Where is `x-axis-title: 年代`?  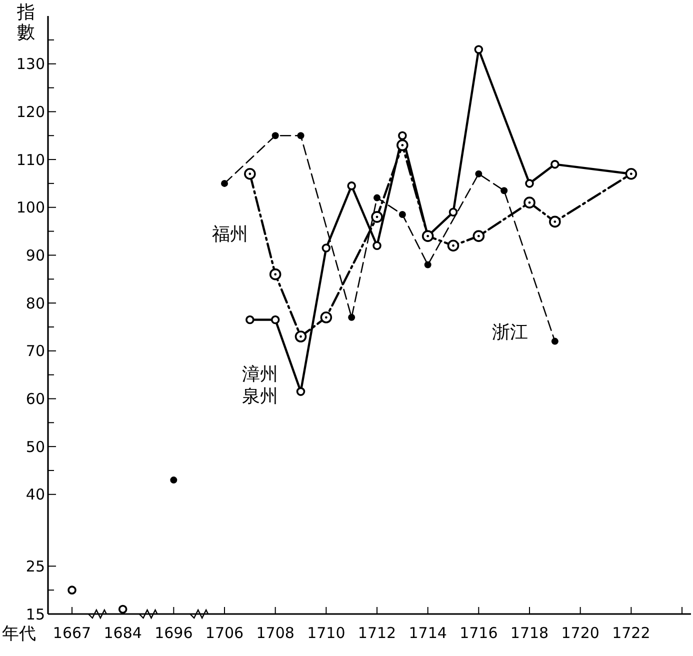
x-axis-title: 年代 is located at coordinates (19, 634).